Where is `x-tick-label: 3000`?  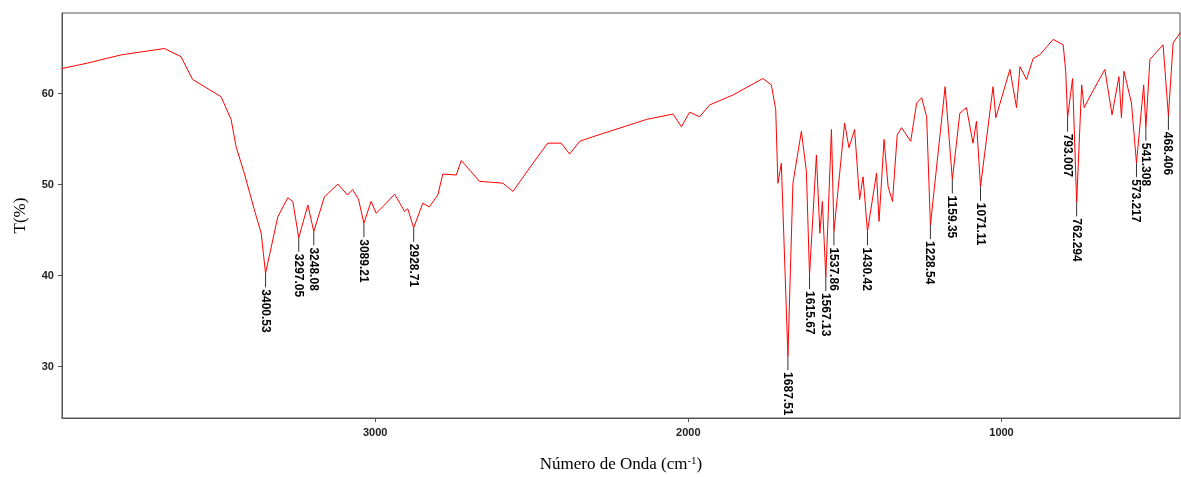
x-tick-label: 3000 is located at coordinates (375, 431).